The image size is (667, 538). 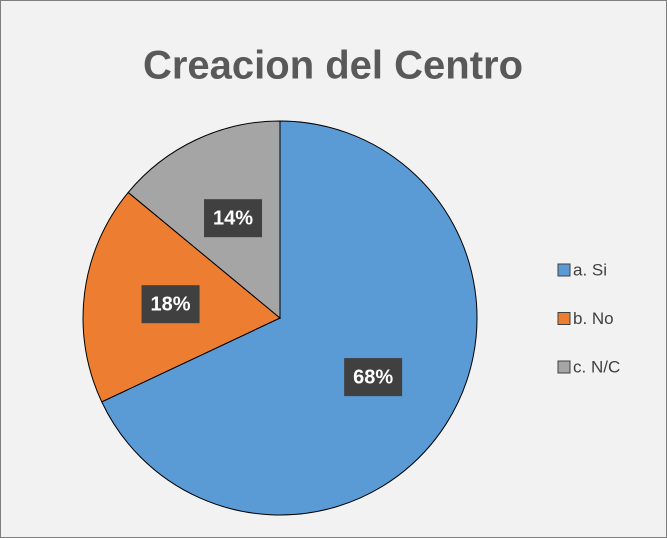 I want to click on legend-label: b. No, so click(x=593, y=318).